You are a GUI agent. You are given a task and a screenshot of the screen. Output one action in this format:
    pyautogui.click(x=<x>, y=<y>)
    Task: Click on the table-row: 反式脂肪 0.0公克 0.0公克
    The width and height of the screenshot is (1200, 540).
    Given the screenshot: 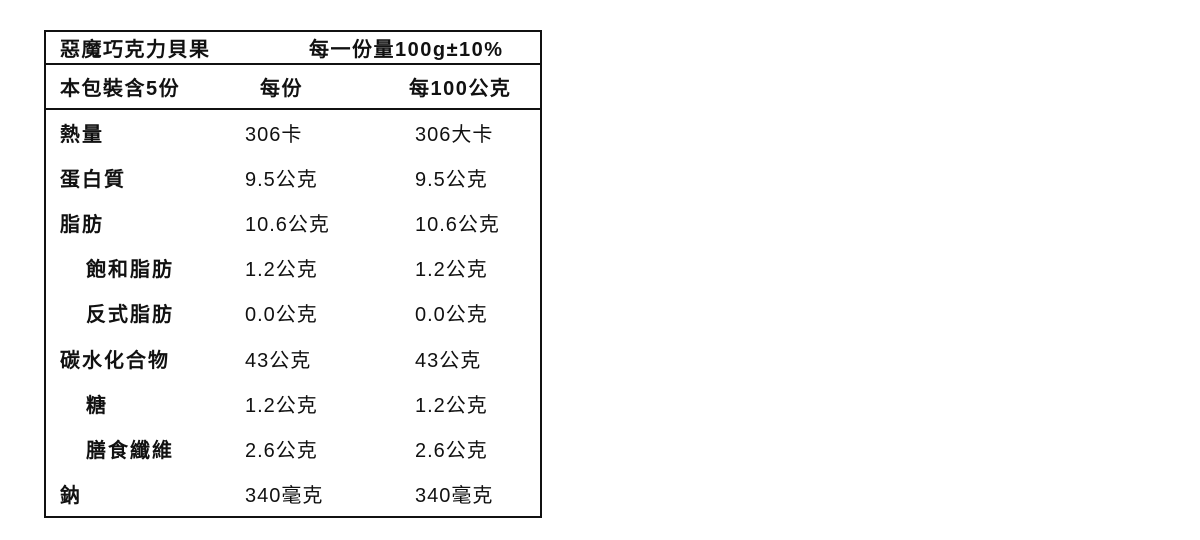 What is the action you would take?
    pyautogui.click(x=293, y=312)
    